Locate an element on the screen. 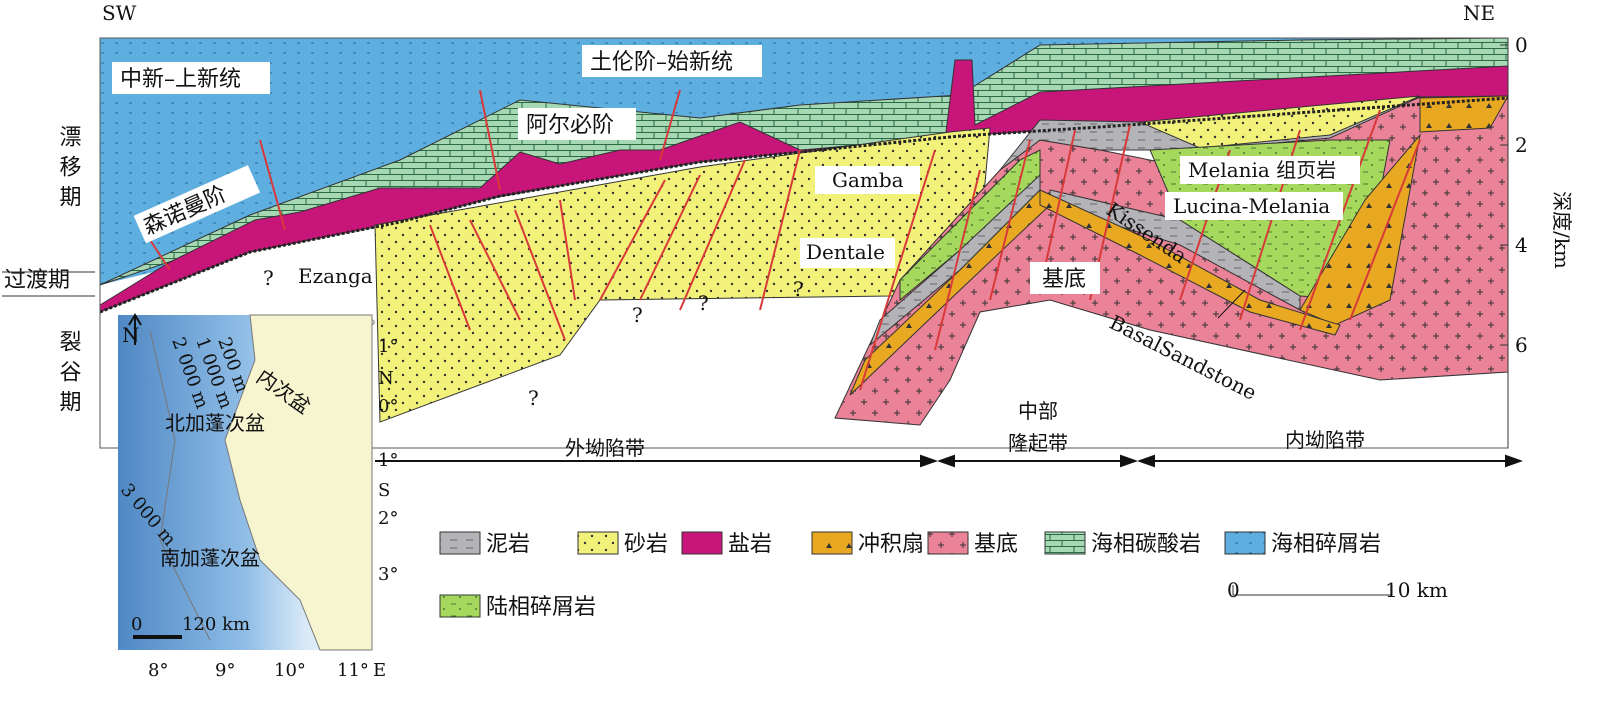  zone-label: 外坳陷带 is located at coordinates (605, 448).